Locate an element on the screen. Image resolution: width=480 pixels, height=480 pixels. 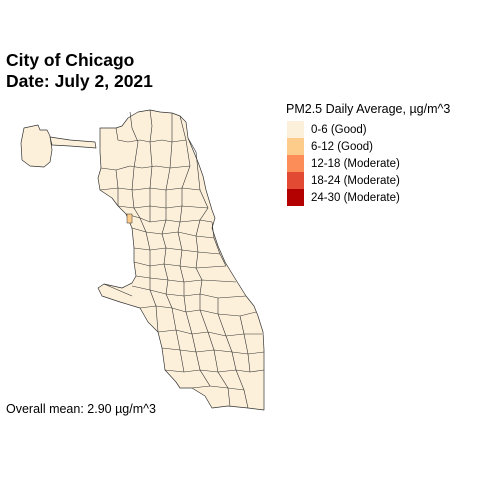
legend-item-12-18: 12-18 (Moderate) is located at coordinates (368, 163).